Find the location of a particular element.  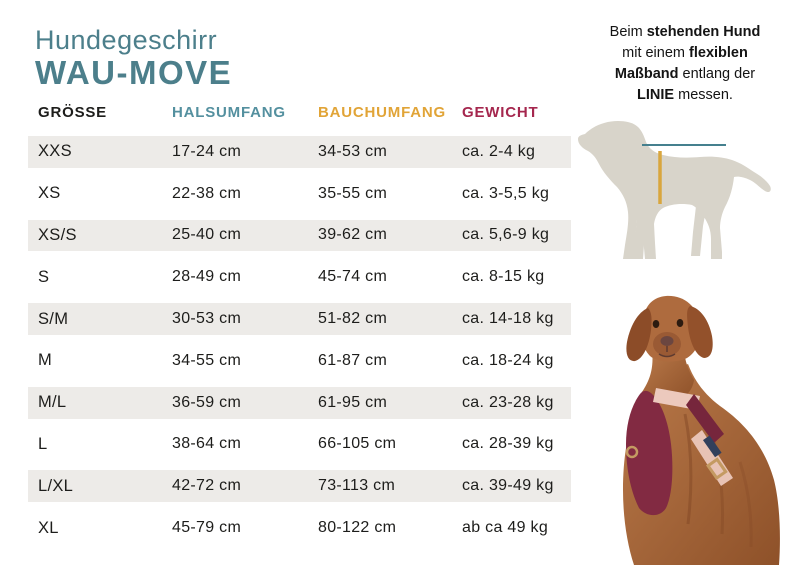

column-header-halsumfang: HALSUMFANG is located at coordinates (229, 112).